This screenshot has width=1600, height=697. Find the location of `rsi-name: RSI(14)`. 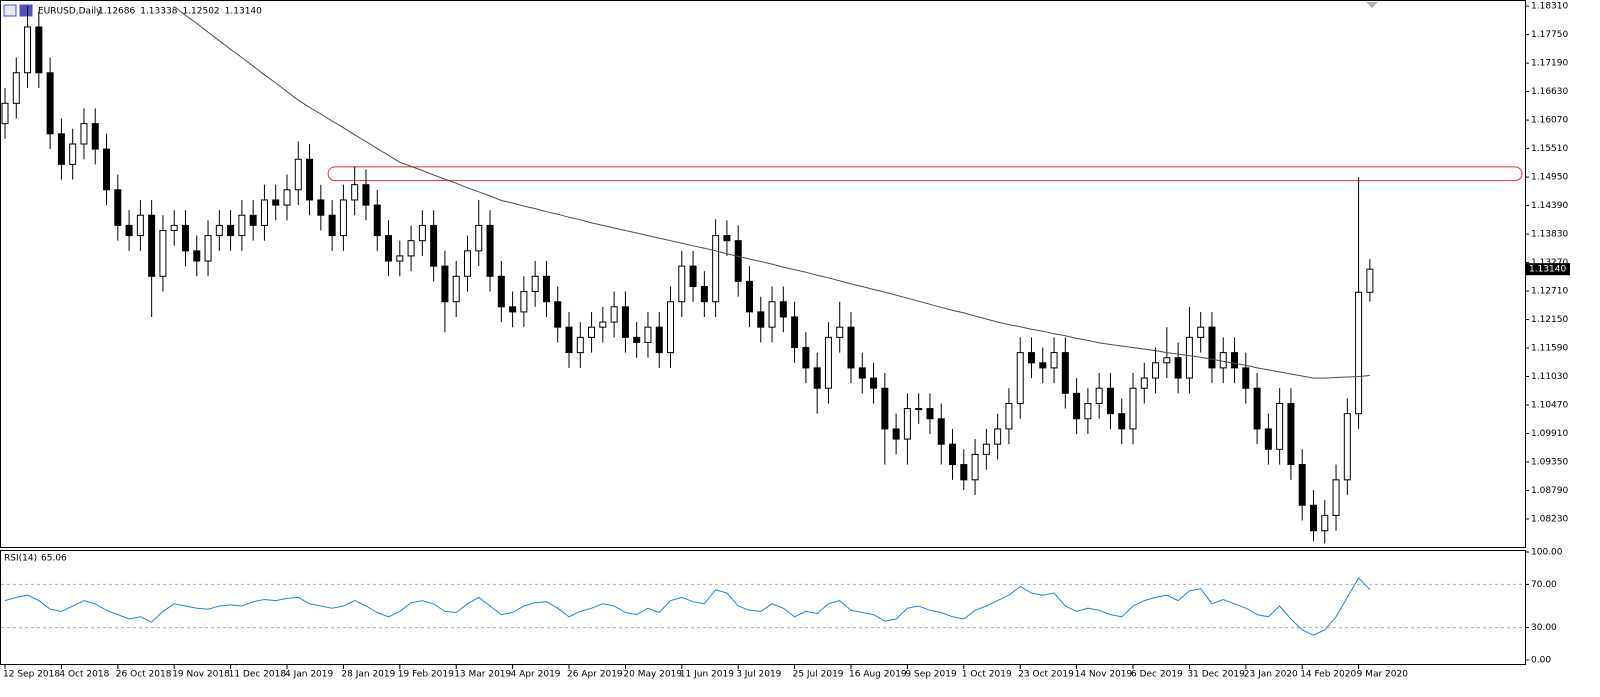

rsi-name: RSI(14) is located at coordinates (20, 559).